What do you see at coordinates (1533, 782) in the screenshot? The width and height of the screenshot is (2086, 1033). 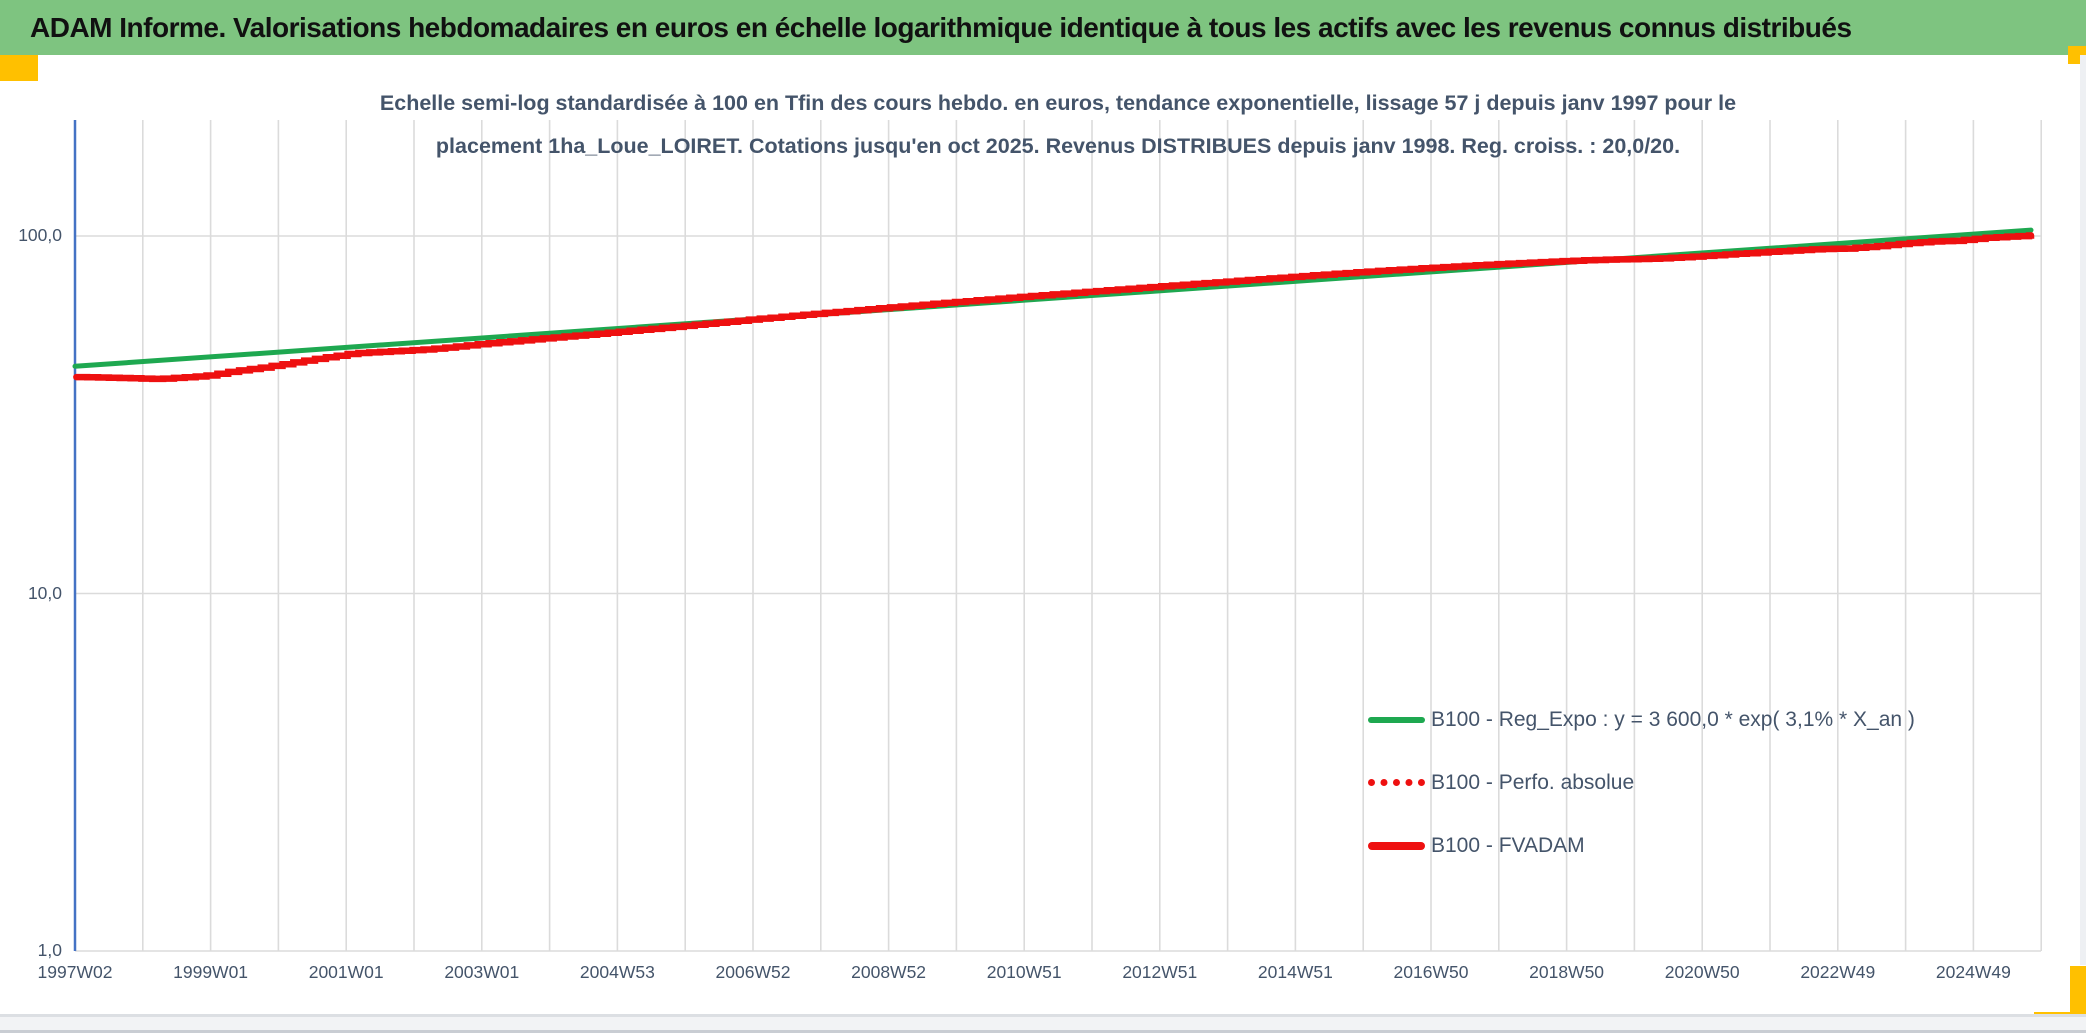 I see `legend-label: B100 - Perfo. absolue` at bounding box center [1533, 782].